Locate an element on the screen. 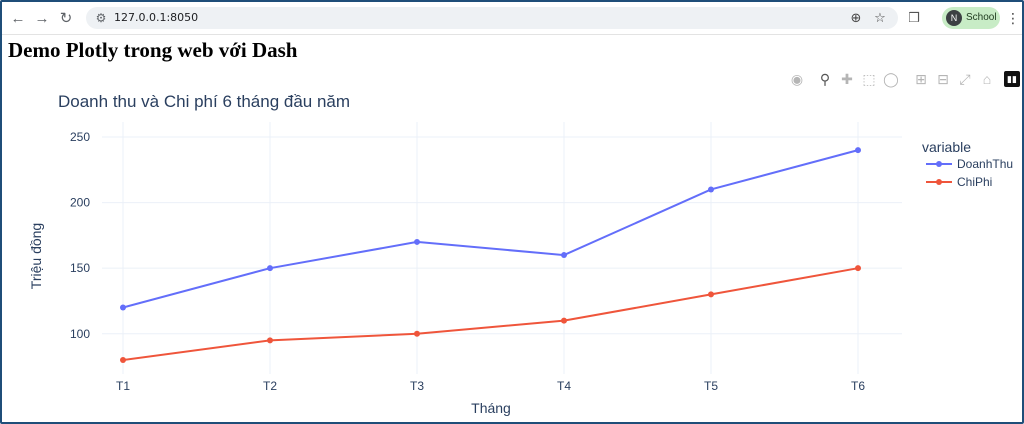  browser-toolbar: ← → ↻ ⚙ 127.0.0.1:8050 ⊕ ☆ ❒ N School ⋮ is located at coordinates (512, 18).